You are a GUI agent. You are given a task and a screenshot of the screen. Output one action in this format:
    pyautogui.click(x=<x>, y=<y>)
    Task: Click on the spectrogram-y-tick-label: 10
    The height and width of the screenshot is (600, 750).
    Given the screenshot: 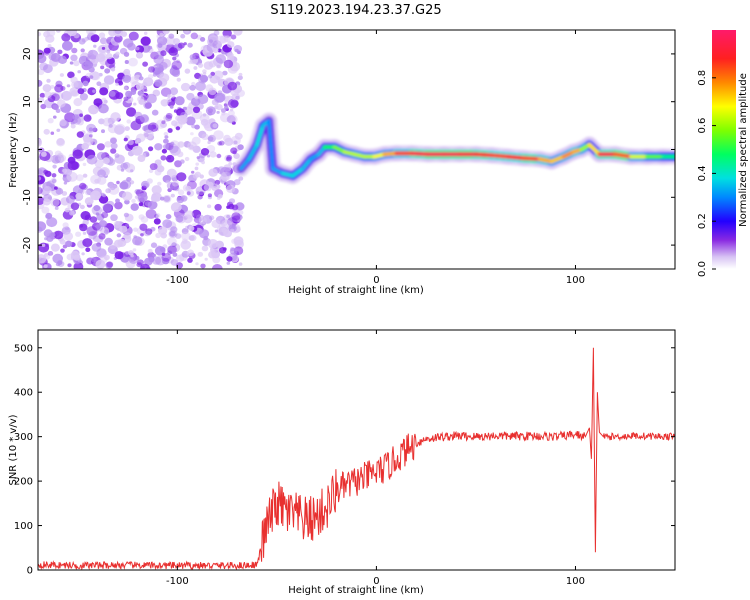 What is the action you would take?
    pyautogui.click(x=27, y=101)
    